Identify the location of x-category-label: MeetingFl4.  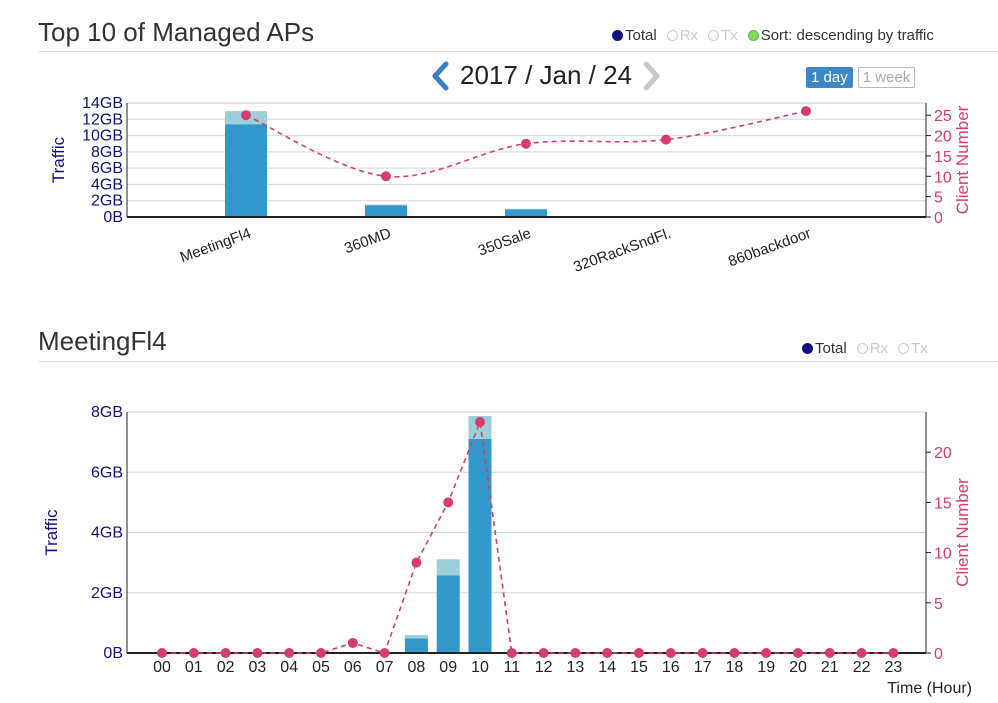
(216, 245).